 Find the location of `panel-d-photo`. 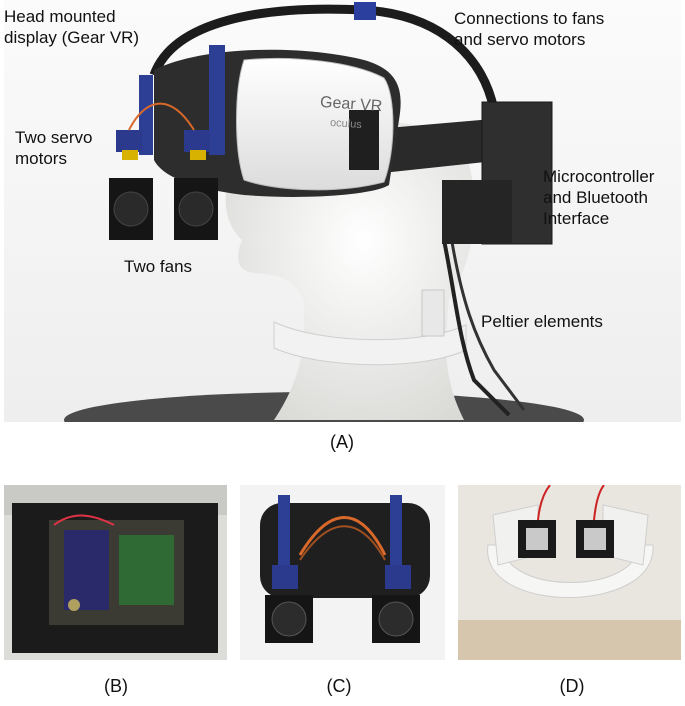

panel-d-photo is located at coordinates (569, 572).